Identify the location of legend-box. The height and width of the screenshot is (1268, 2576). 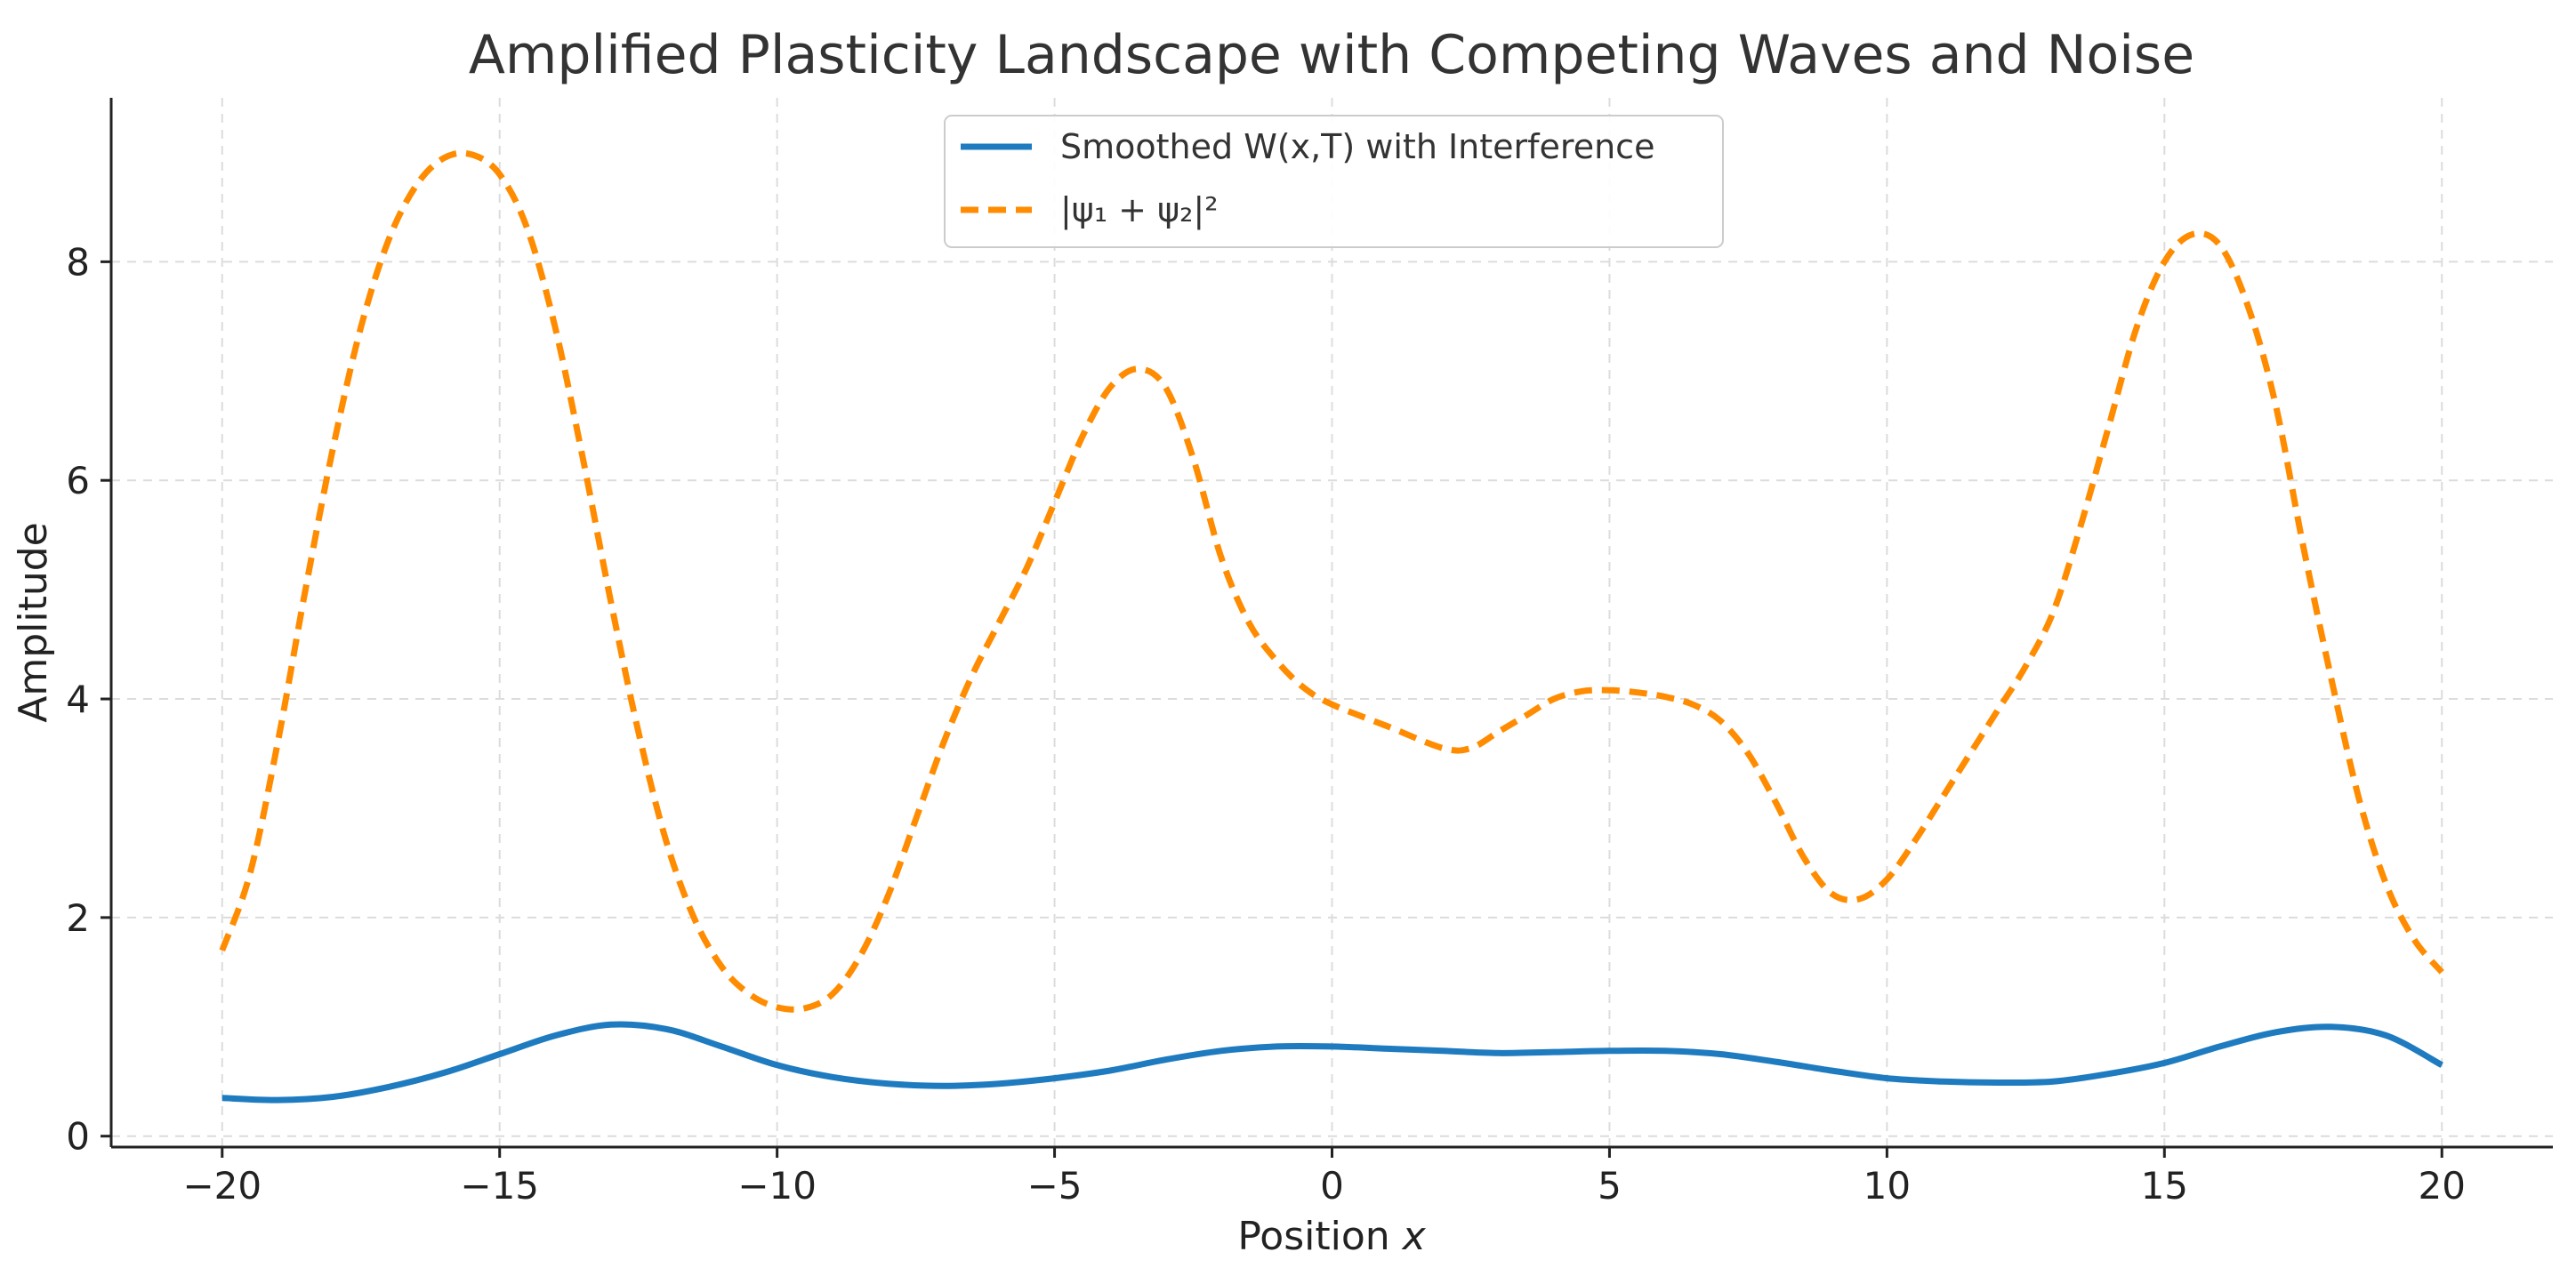
(1334, 181).